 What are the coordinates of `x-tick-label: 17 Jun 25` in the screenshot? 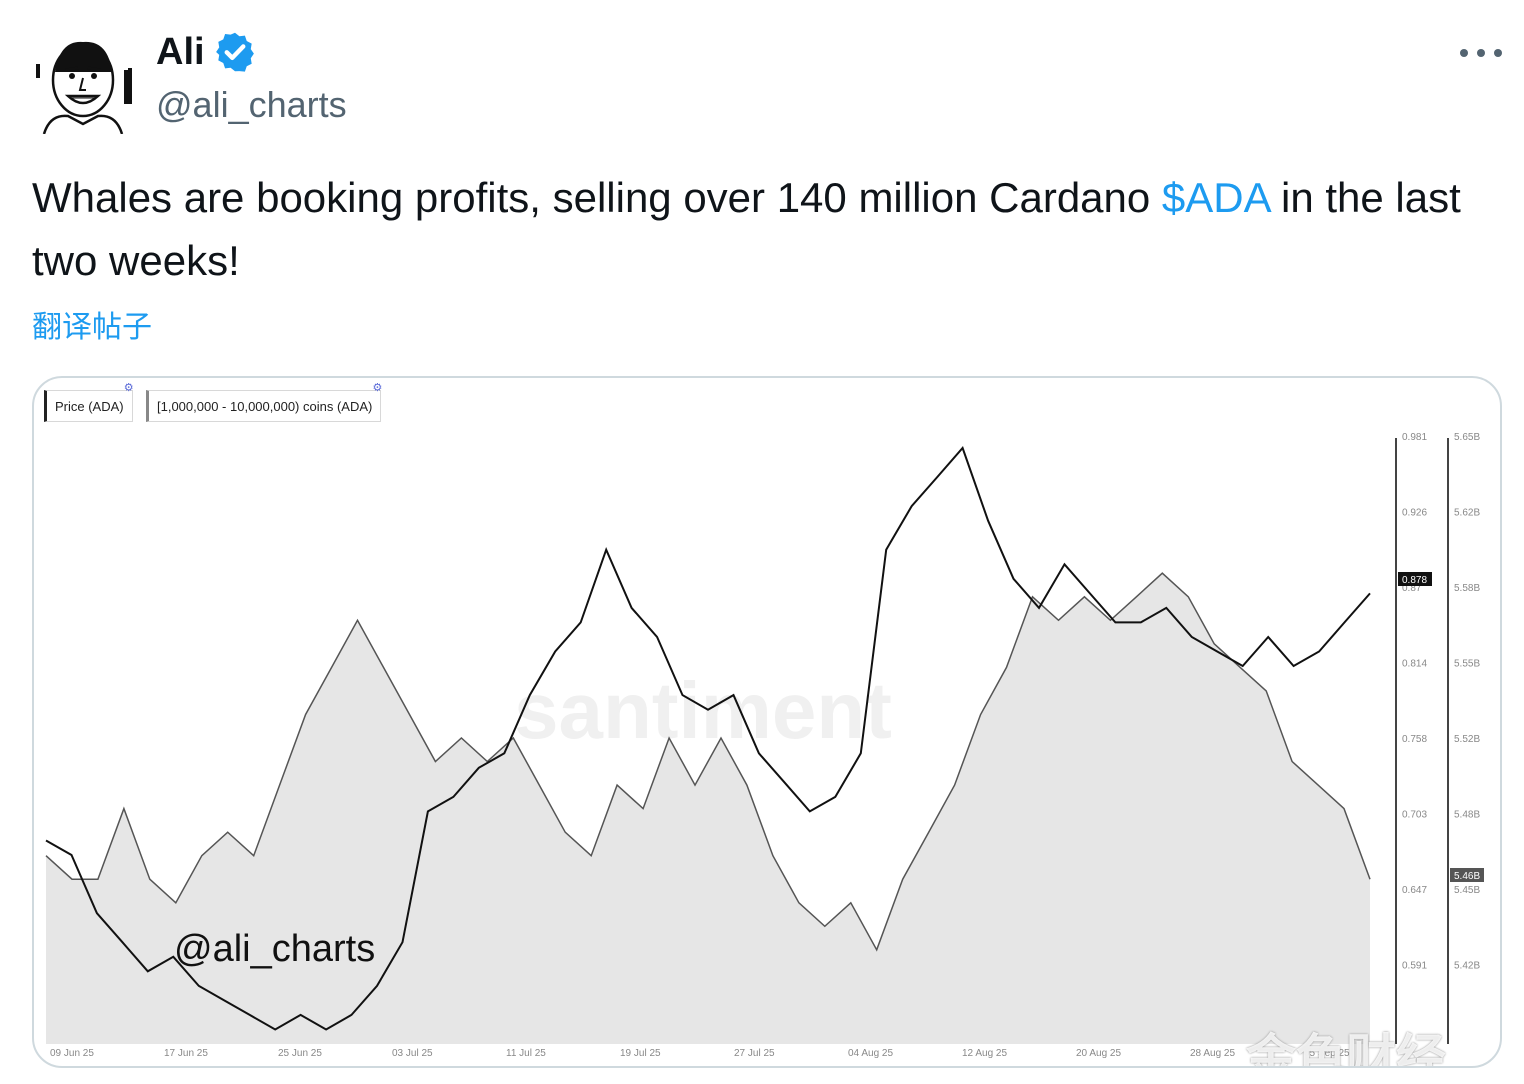 It's located at (186, 1053).